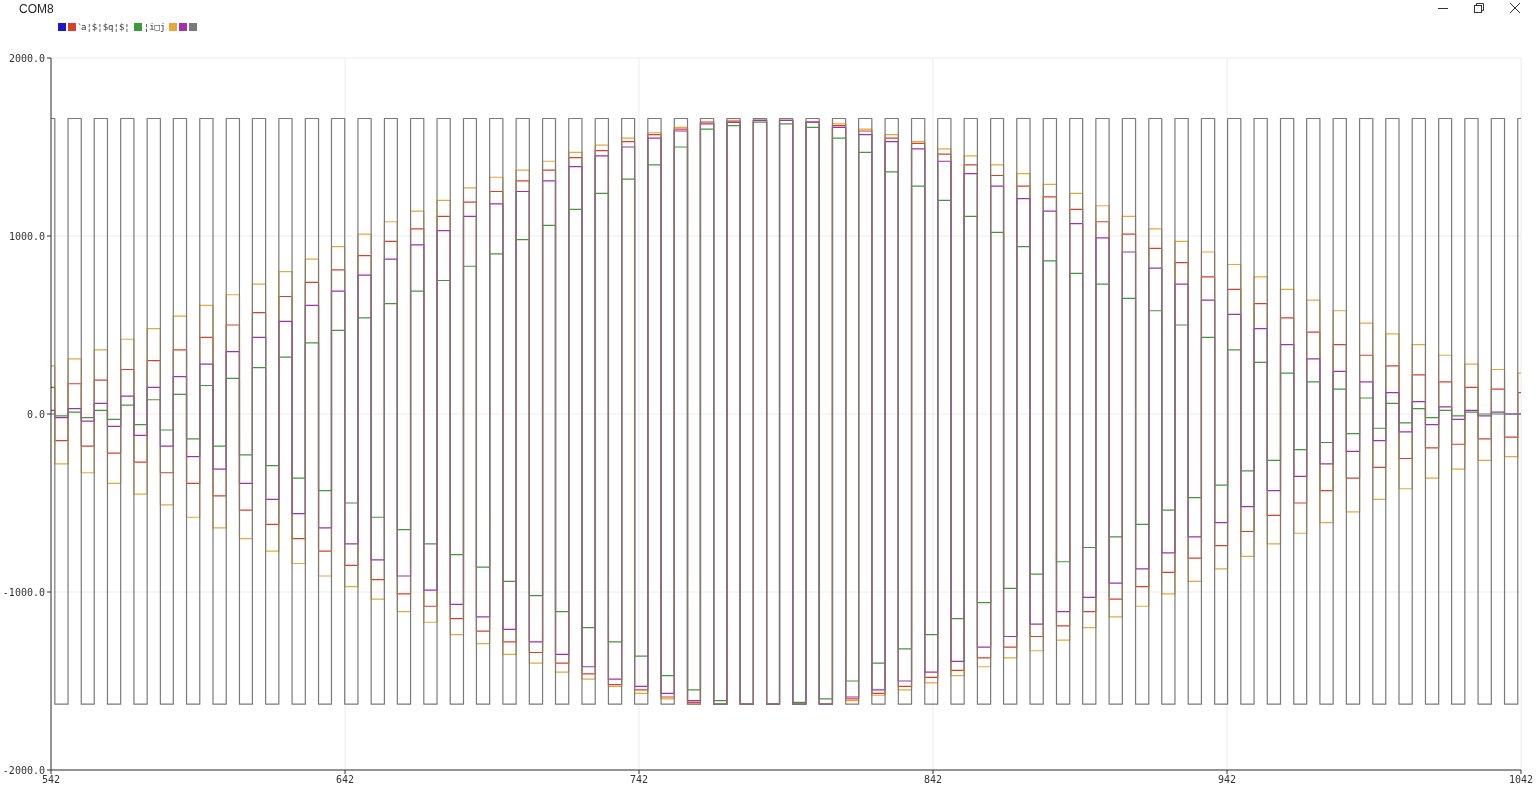 Image resolution: width=1536 pixels, height=807 pixels. I want to click on y-tick-label: -1000.0, so click(23, 592).